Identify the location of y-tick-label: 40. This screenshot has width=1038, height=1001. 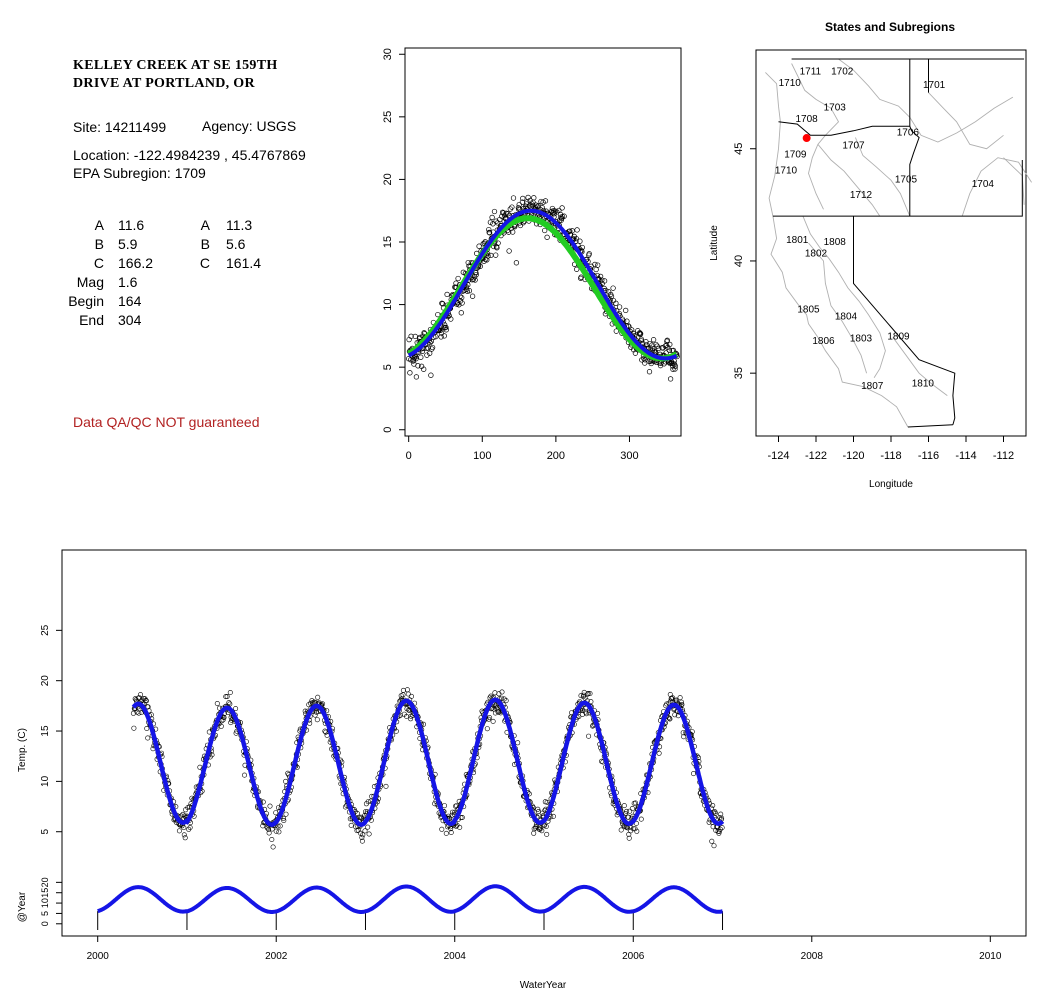
(739, 261).